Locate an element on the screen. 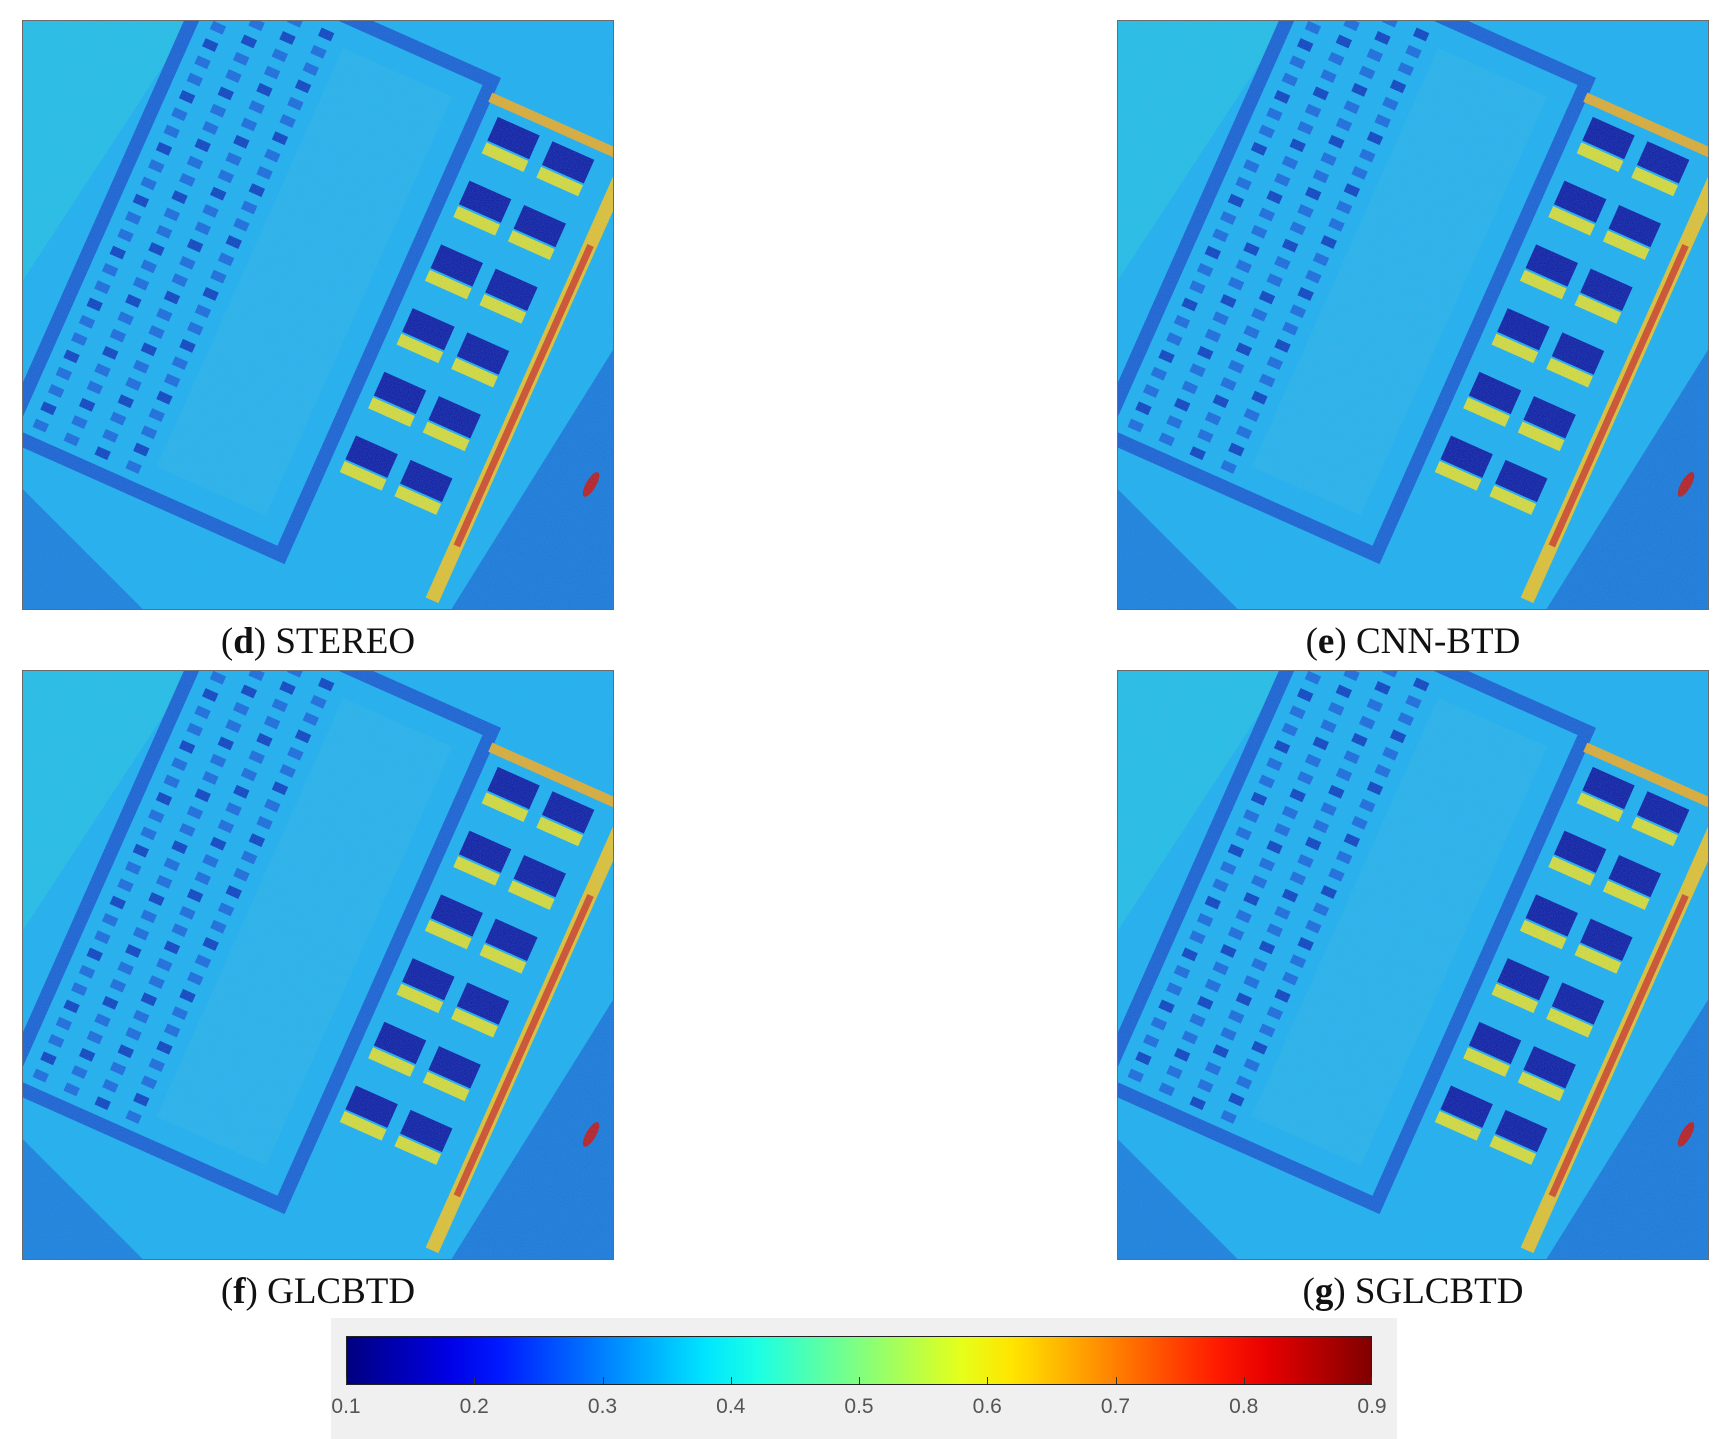 This screenshot has height=1439, width=1728. colorbar-gradient is located at coordinates (859, 1360).